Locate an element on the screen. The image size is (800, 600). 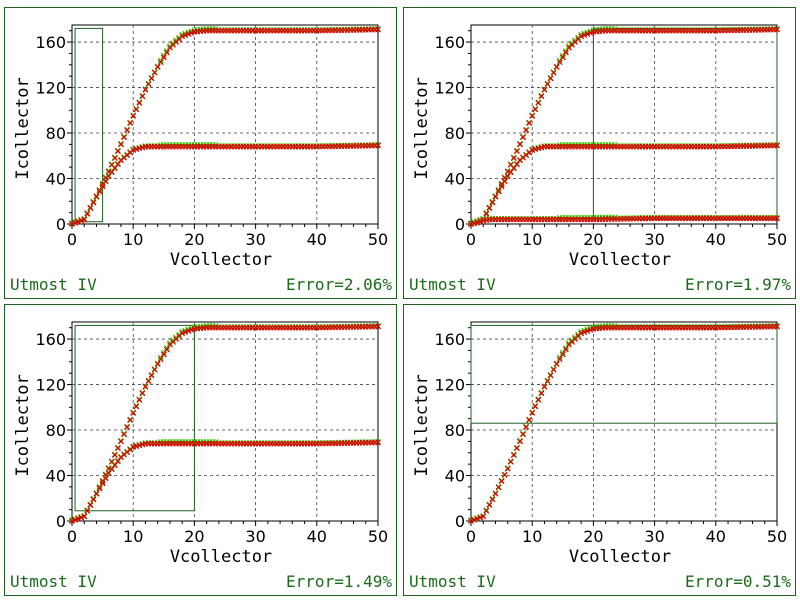
x-tick-label: 10 is located at coordinates (532, 239).